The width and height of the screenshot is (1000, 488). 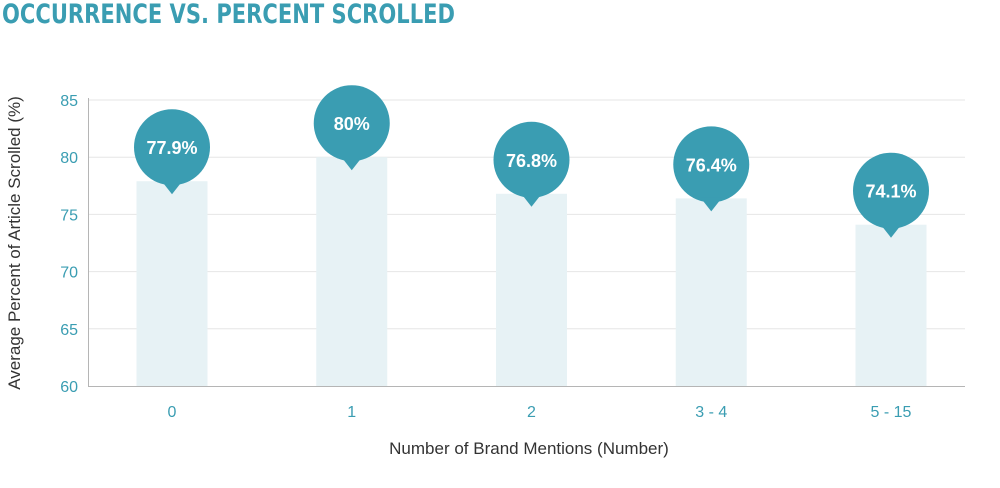 I want to click on x-tick-label: 0, so click(x=172, y=412).